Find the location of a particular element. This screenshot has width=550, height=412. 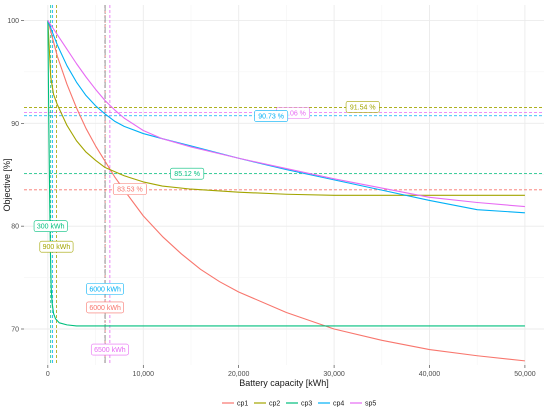

annotation-label: 6500 kWh is located at coordinates (109, 349).